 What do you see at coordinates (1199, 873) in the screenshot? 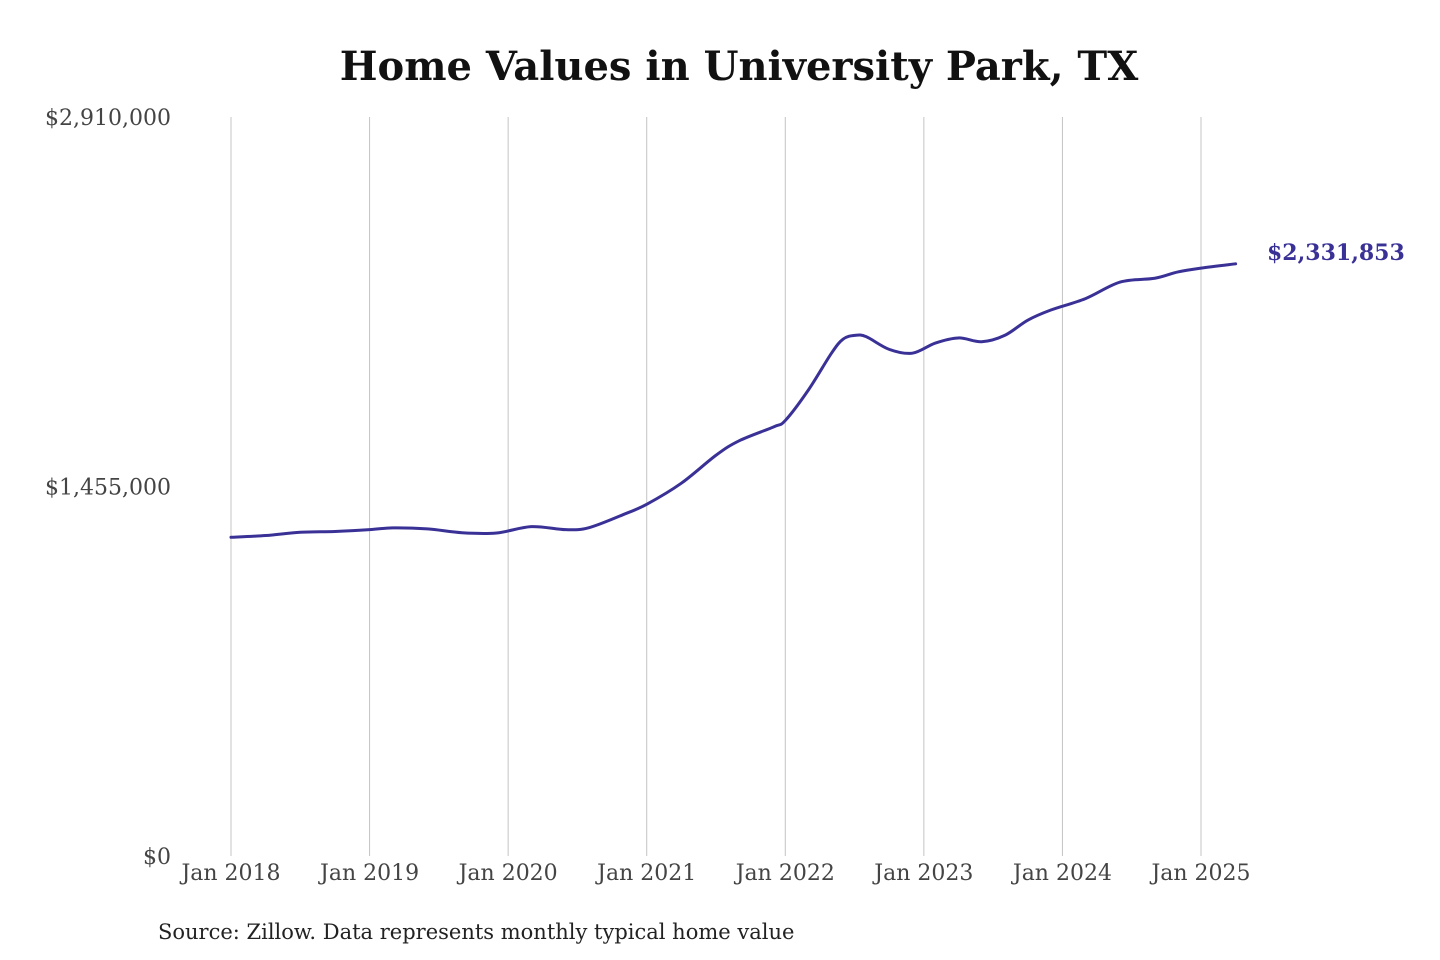
I see `x-tick-label: Jan 2025` at bounding box center [1199, 873].